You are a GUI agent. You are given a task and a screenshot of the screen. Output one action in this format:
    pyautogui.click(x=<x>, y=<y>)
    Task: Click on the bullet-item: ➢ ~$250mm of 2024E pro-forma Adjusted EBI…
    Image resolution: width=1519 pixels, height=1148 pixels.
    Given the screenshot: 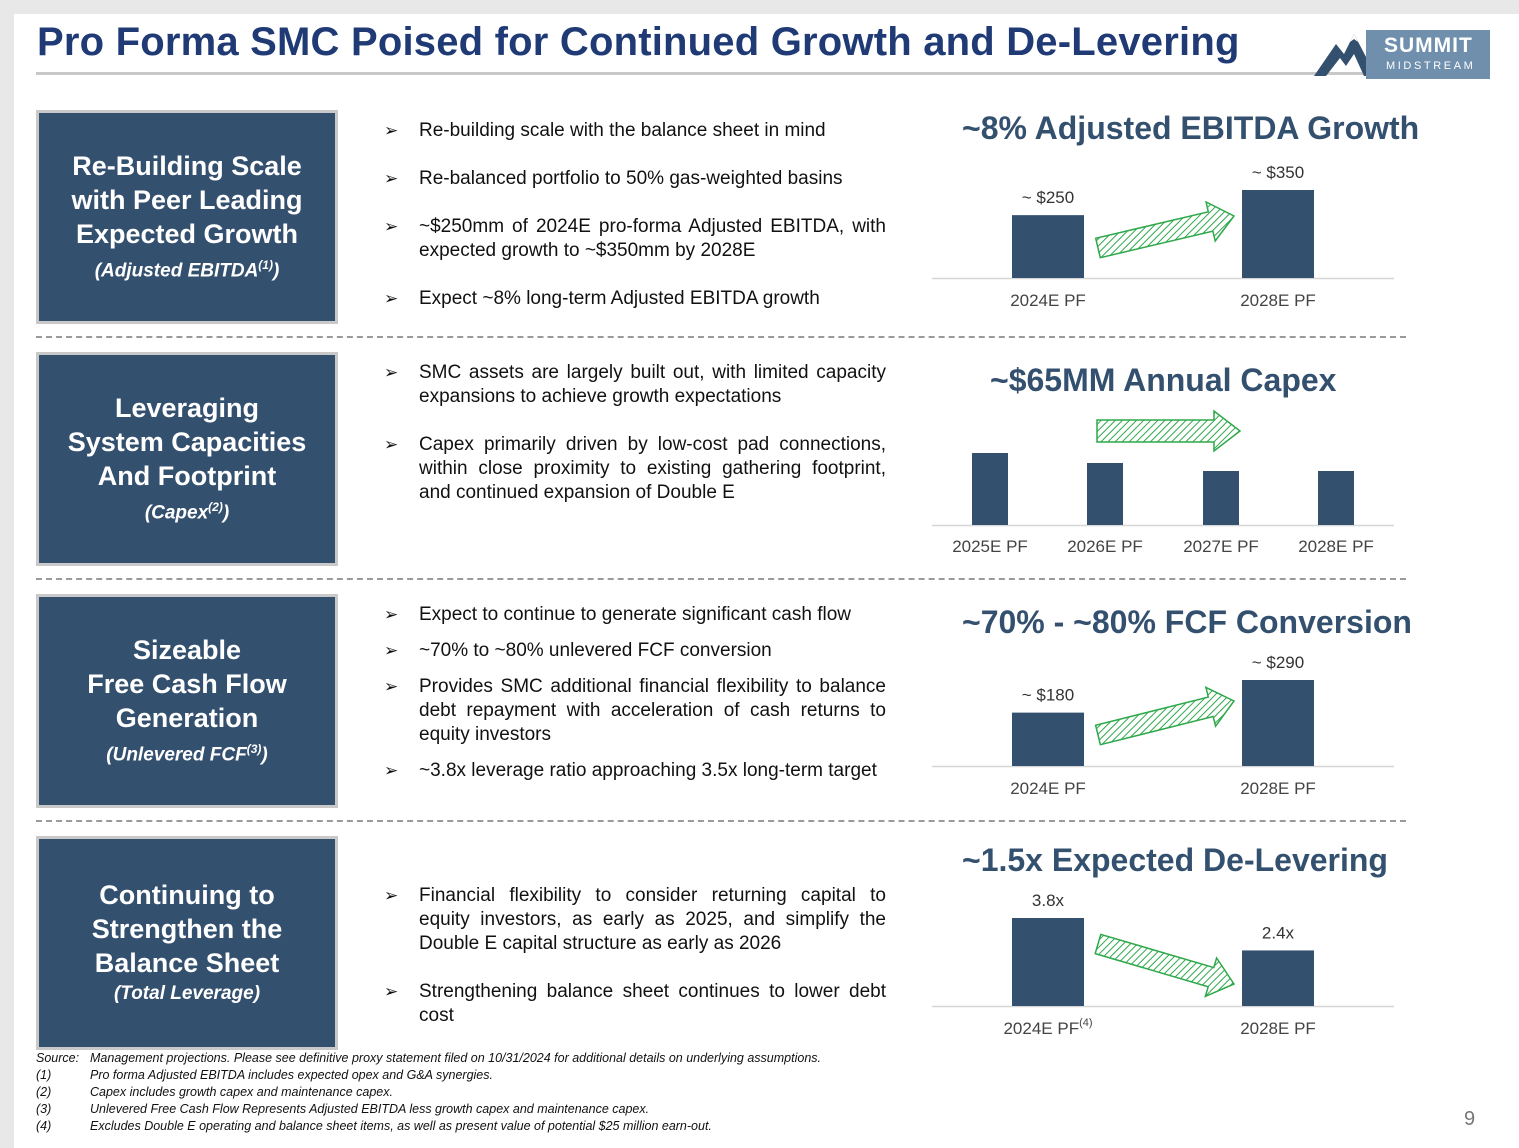 What is the action you would take?
    pyautogui.click(x=635, y=238)
    